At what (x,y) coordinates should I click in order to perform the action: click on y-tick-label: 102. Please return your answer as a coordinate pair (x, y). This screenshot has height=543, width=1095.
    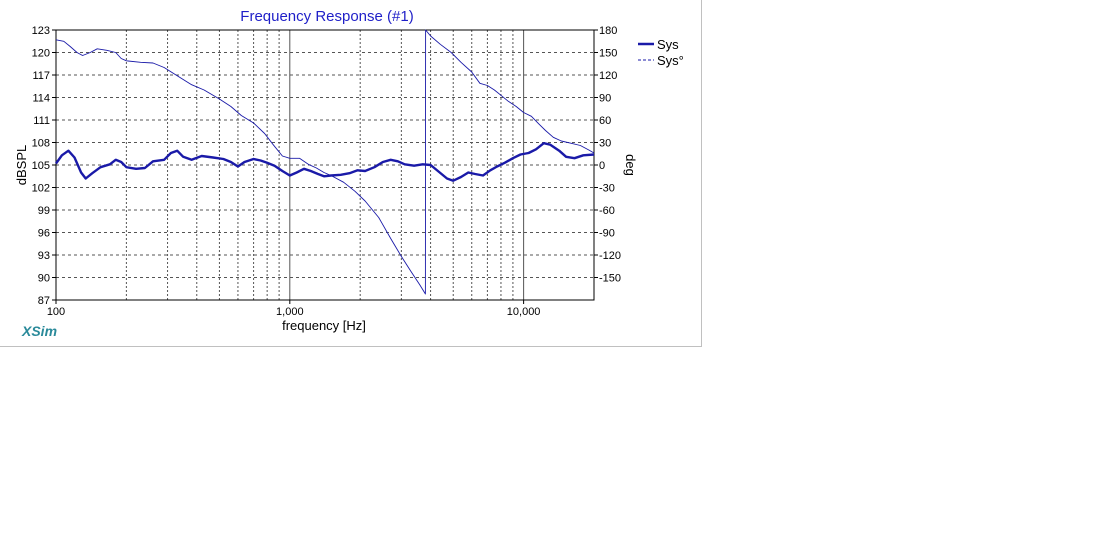
    Looking at the image, I should click on (41, 189).